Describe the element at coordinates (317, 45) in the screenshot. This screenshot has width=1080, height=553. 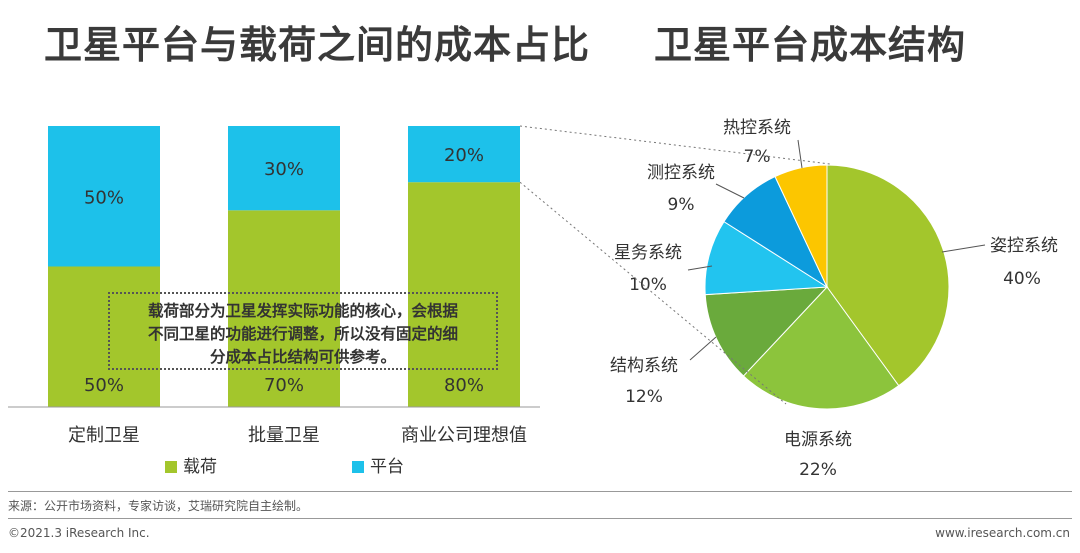
I see `chart-title-left: 卫星平台与载荷之间的成本占比` at that location.